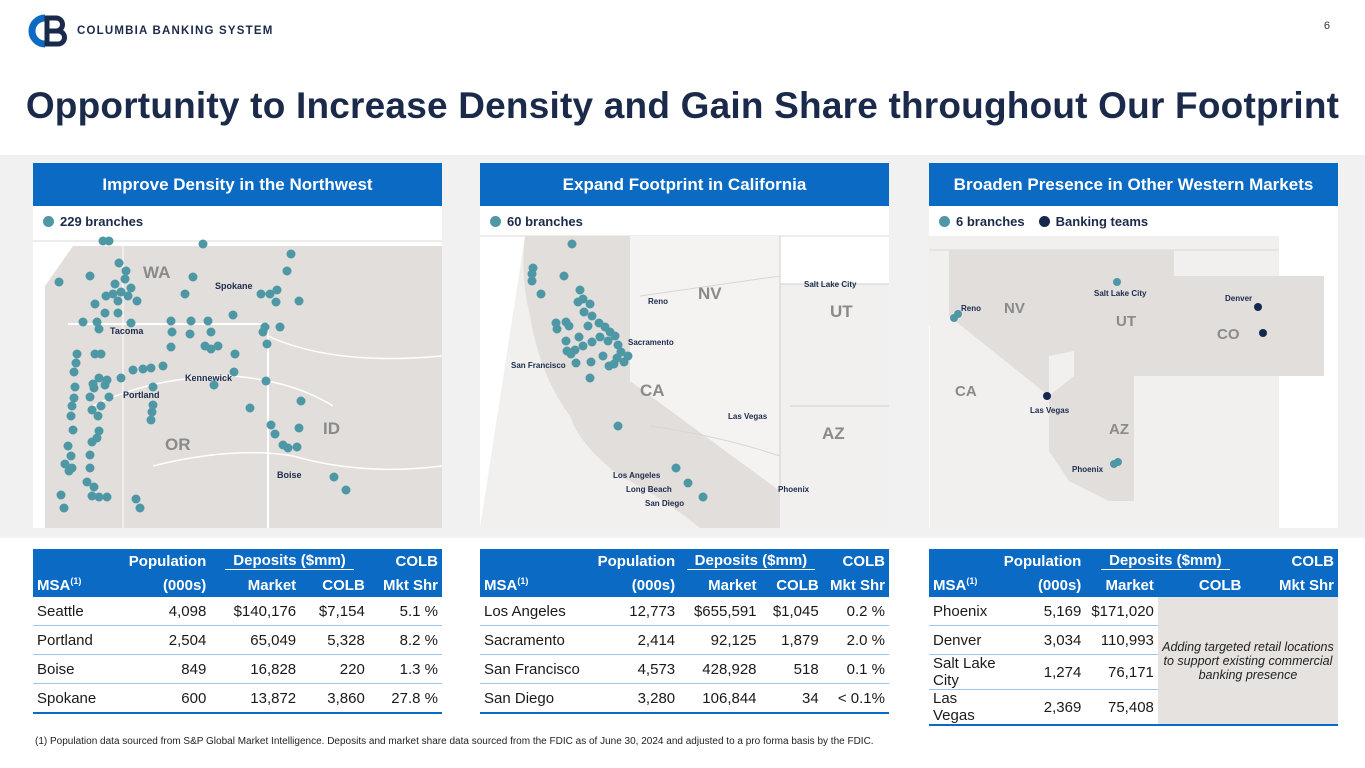 The height and width of the screenshot is (768, 1365). What do you see at coordinates (141, 395) in the screenshot?
I see `city-label: Portland` at bounding box center [141, 395].